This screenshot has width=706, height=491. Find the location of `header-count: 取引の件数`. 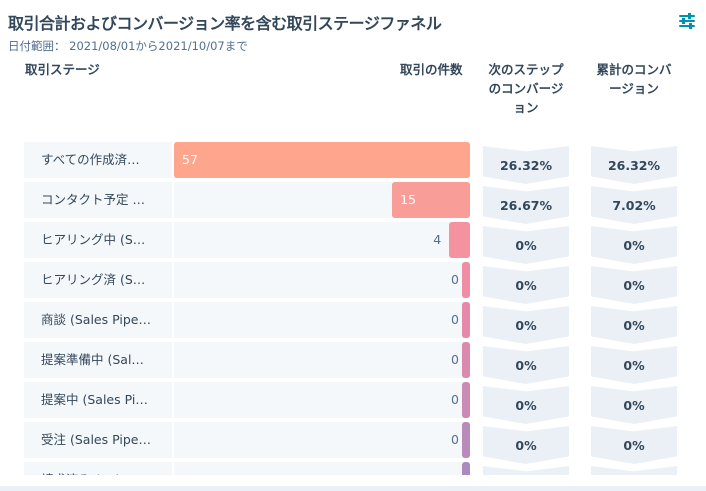

header-count: 取引の件数 is located at coordinates (431, 69).